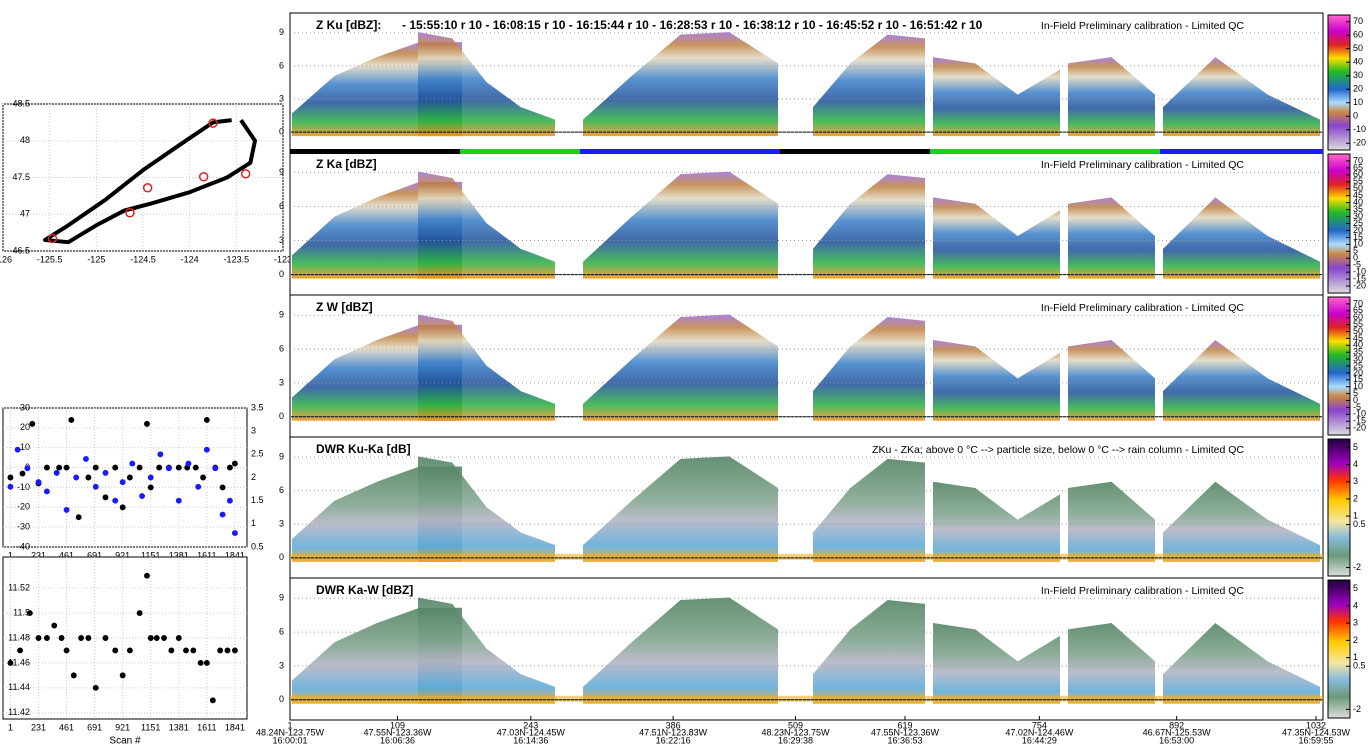  What do you see at coordinates (150, 181) in the screenshot?
I see `track-line` at bounding box center [150, 181].